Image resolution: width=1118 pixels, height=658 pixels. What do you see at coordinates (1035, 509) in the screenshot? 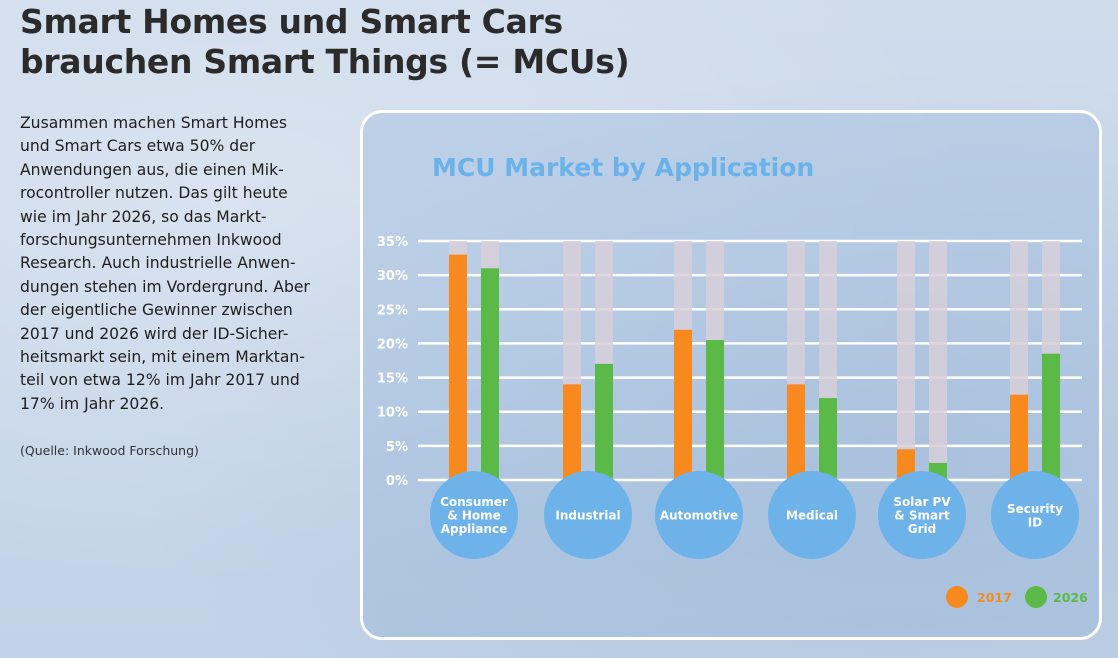
I see `category-label-line: Security` at bounding box center [1035, 509].